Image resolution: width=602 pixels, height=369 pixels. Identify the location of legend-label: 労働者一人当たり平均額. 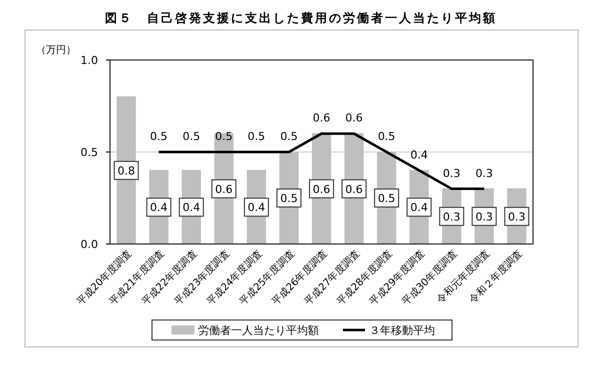
(258, 330).